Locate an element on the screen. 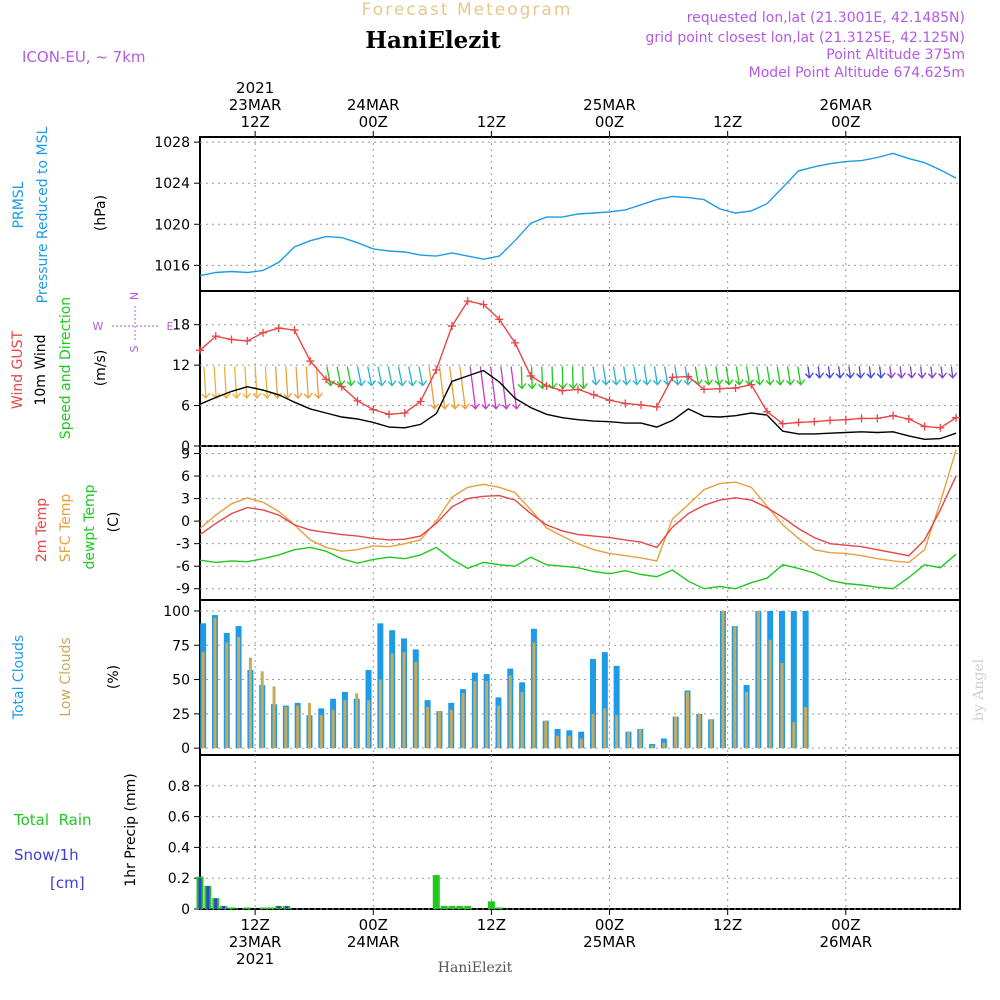 This screenshot has height=1000, width=1000. time-label-bottom: 25MAR is located at coordinates (609, 942).